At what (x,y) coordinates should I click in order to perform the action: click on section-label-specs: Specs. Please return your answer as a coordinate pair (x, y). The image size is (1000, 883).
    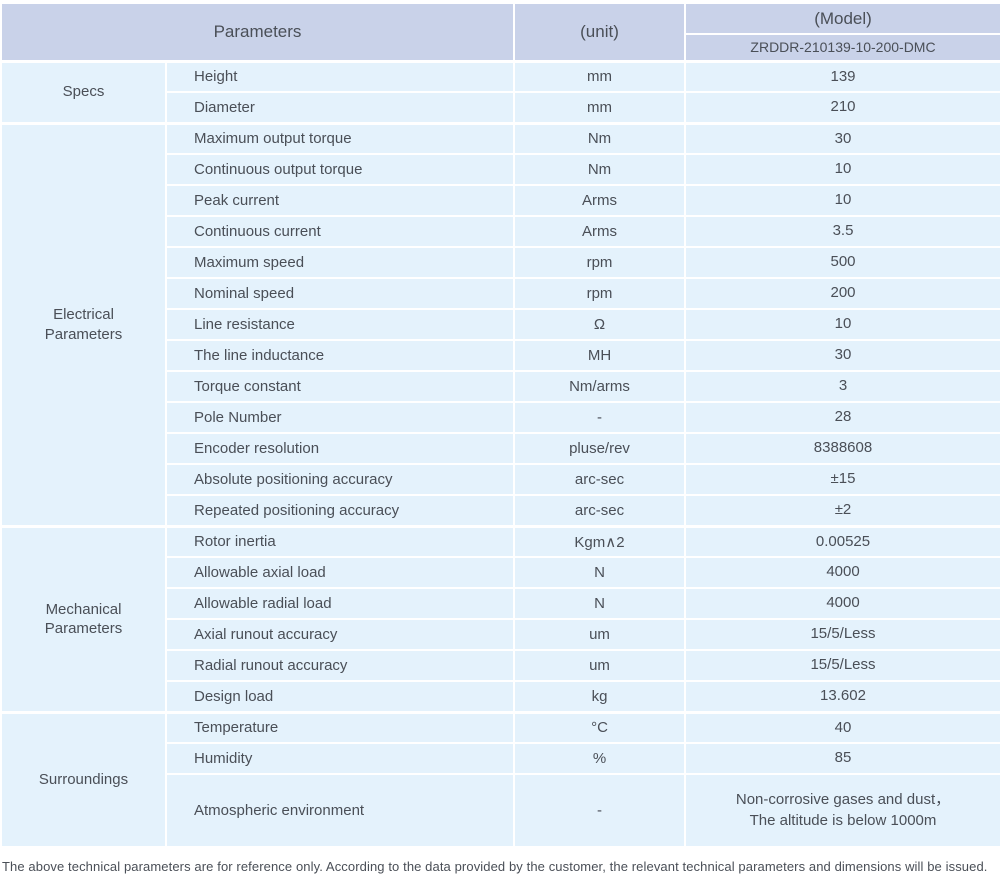
    Looking at the image, I should click on (83, 91).